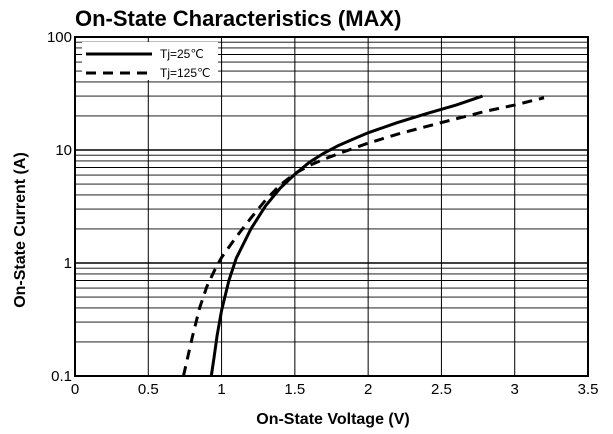  What do you see at coordinates (368, 389) in the screenshot?
I see `x-tick-label: 2` at bounding box center [368, 389].